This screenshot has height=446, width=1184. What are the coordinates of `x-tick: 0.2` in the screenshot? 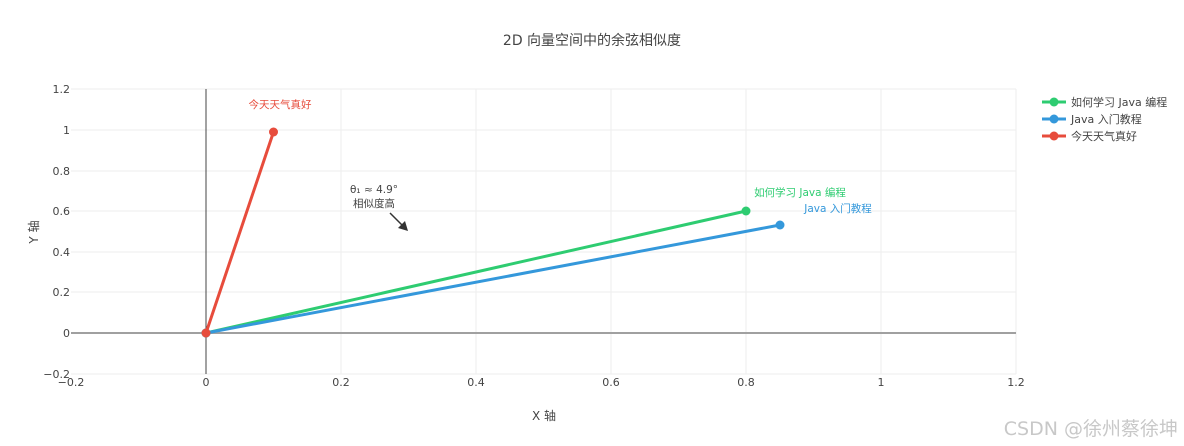 It's located at (341, 382).